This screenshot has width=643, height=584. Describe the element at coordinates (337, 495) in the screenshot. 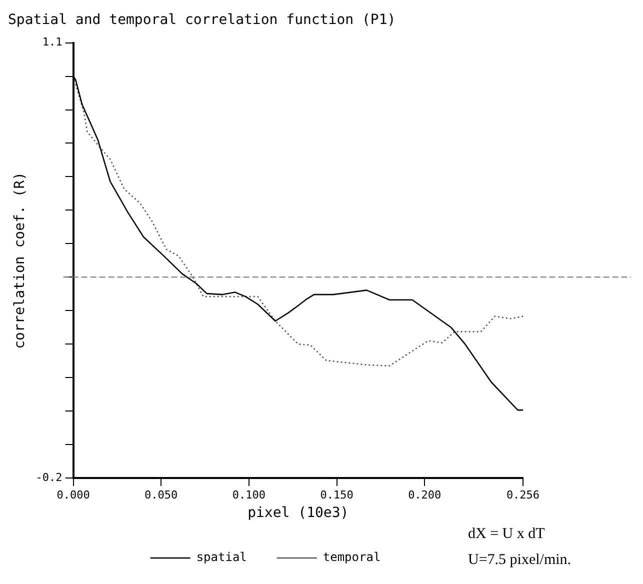

I see `x-tick-label: 0.150` at that location.